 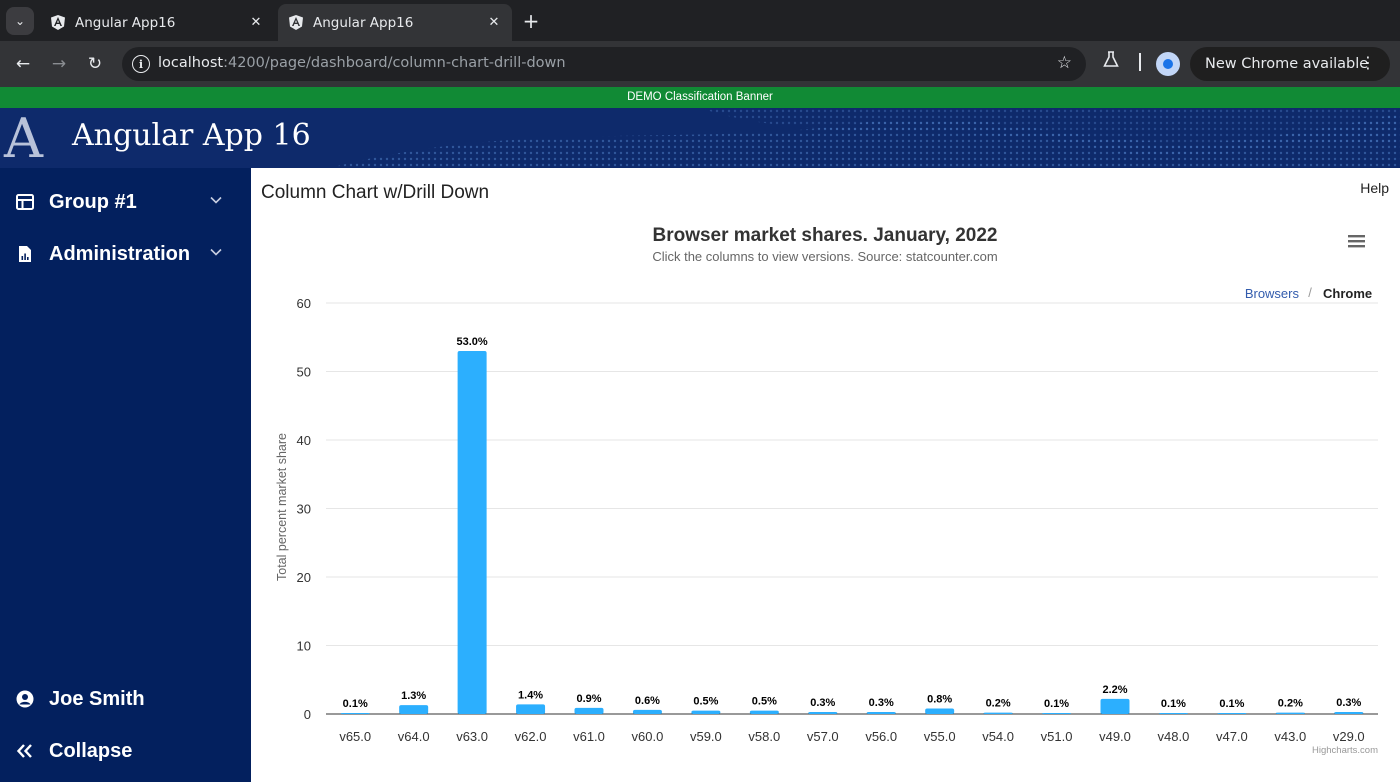 I want to click on help-link: Help, so click(x=1374, y=188).